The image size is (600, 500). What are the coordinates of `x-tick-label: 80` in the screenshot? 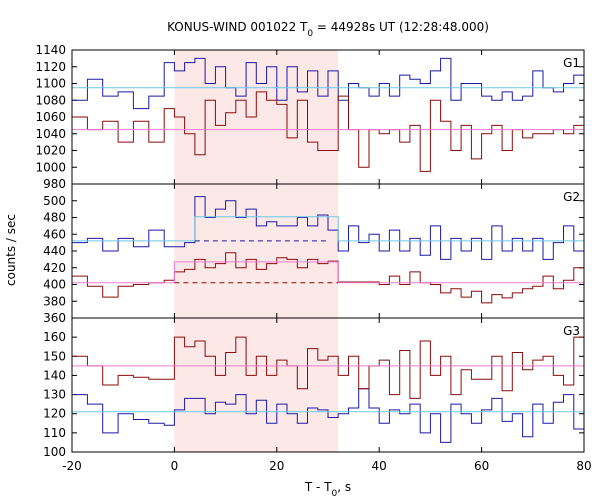 It's located at (583, 466).